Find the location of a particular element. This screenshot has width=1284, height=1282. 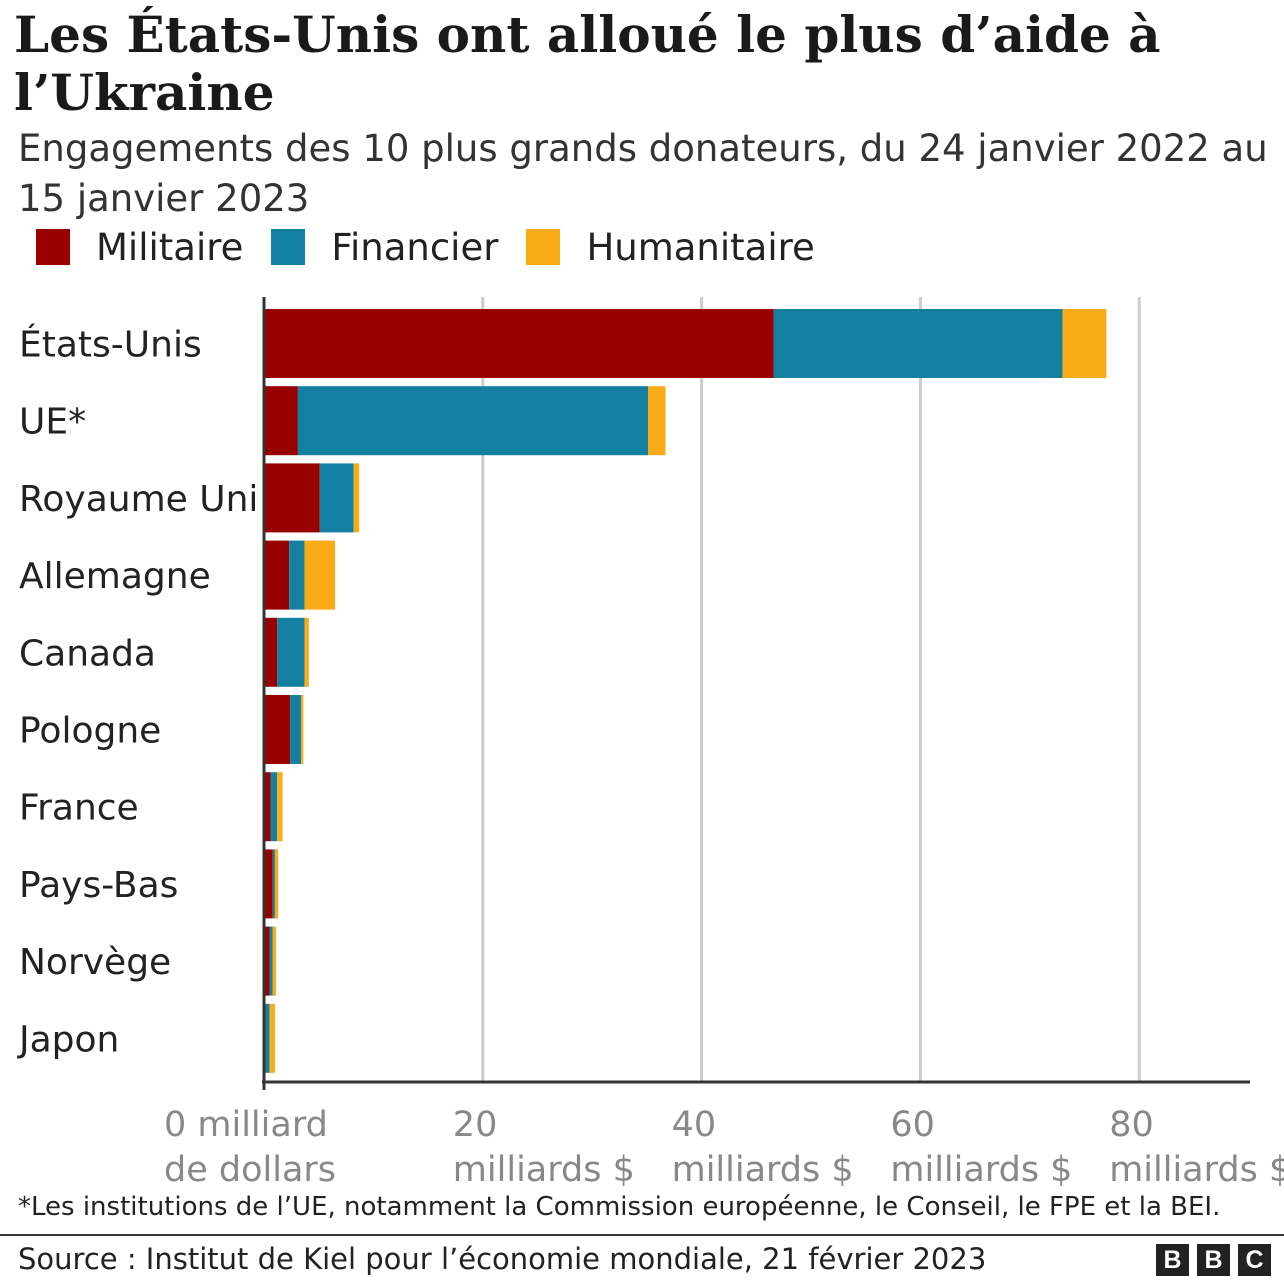

legend-label-financier: Financier is located at coordinates (415, 247).